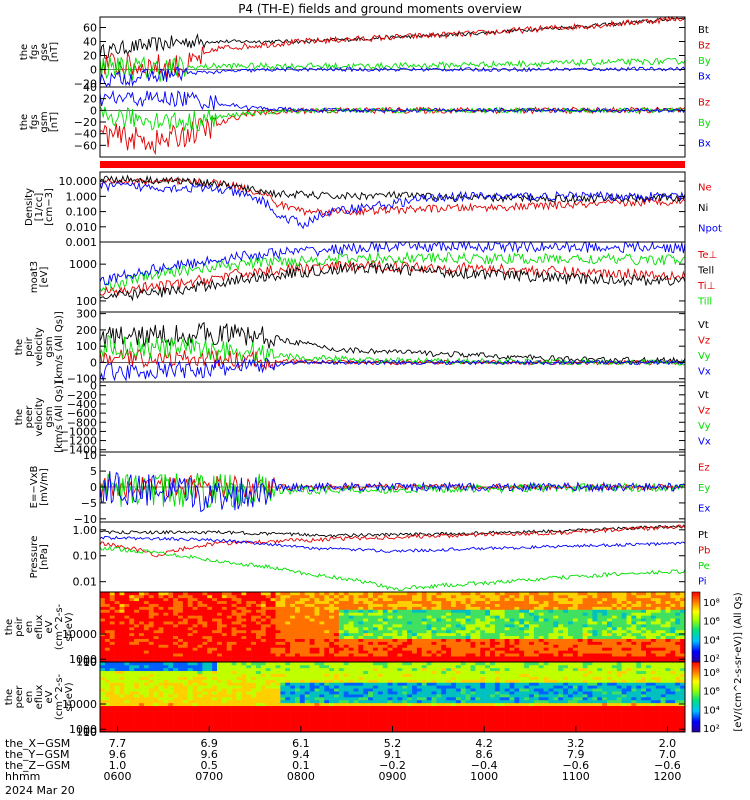 This screenshot has width=750, height=800. Describe the element at coordinates (86, 301) in the screenshot. I see `y-tick-label: 100` at that location.